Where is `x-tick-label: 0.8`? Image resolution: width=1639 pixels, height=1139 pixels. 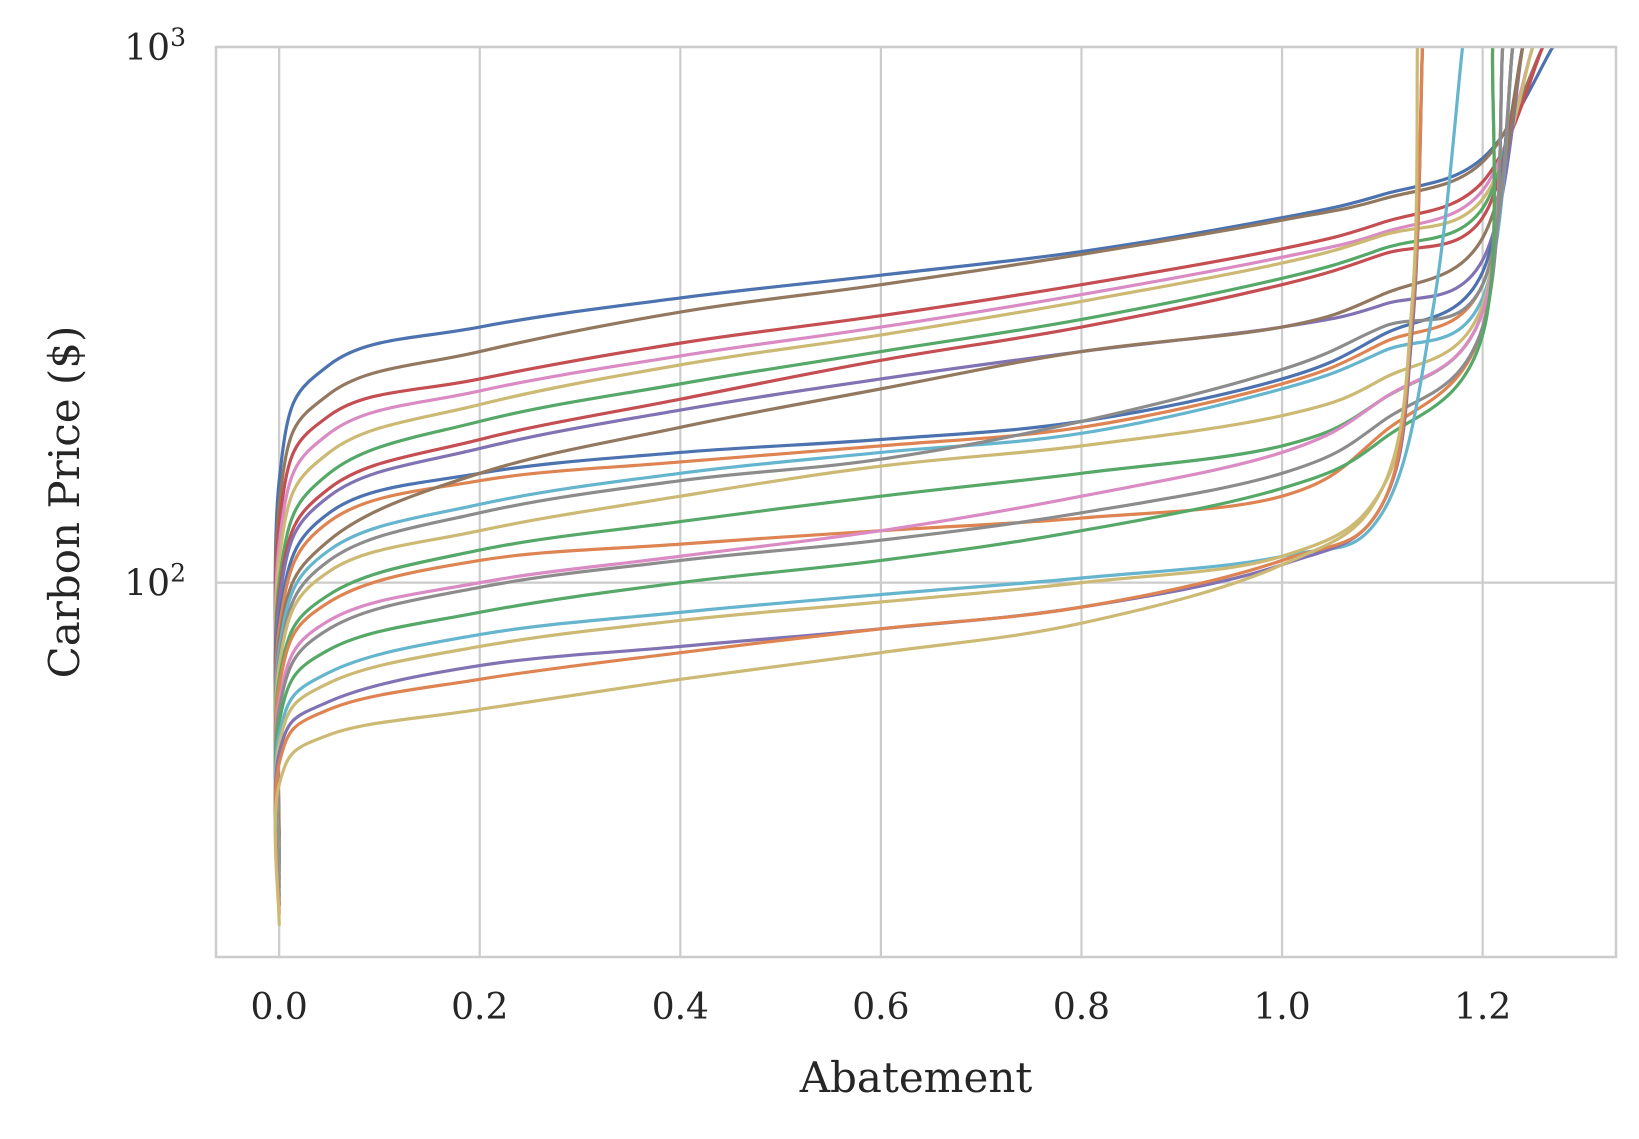 x-tick-label: 0.8 is located at coordinates (1081, 1007).